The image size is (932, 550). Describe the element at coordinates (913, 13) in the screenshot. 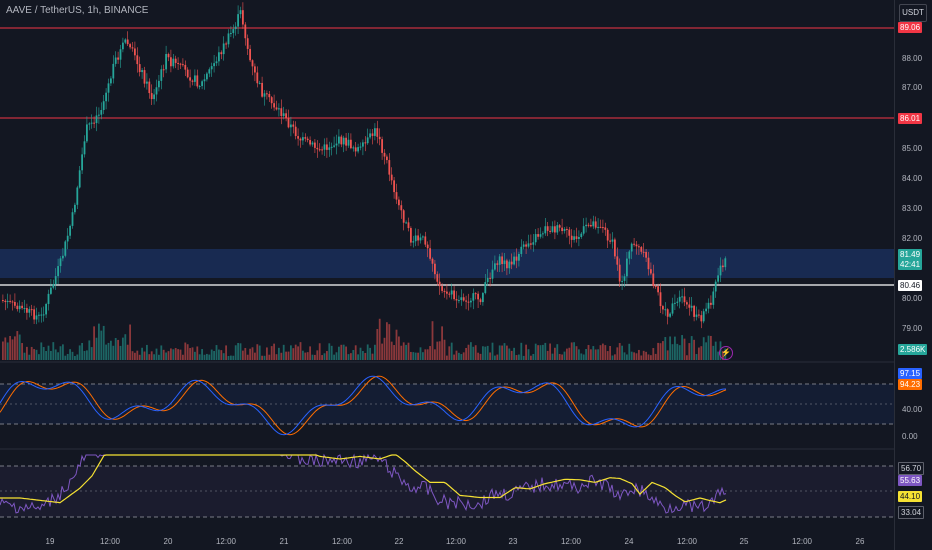

I see `currency-button: USDT` at that location.